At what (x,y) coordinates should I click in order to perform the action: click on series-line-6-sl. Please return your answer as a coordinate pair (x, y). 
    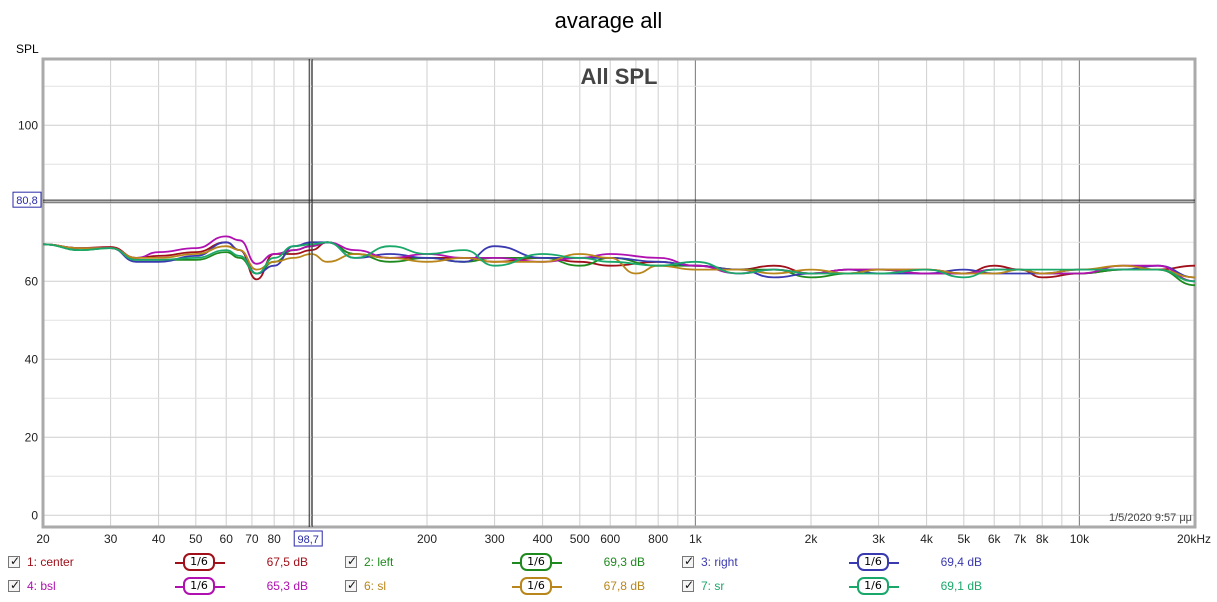
    Looking at the image, I should click on (619, 261).